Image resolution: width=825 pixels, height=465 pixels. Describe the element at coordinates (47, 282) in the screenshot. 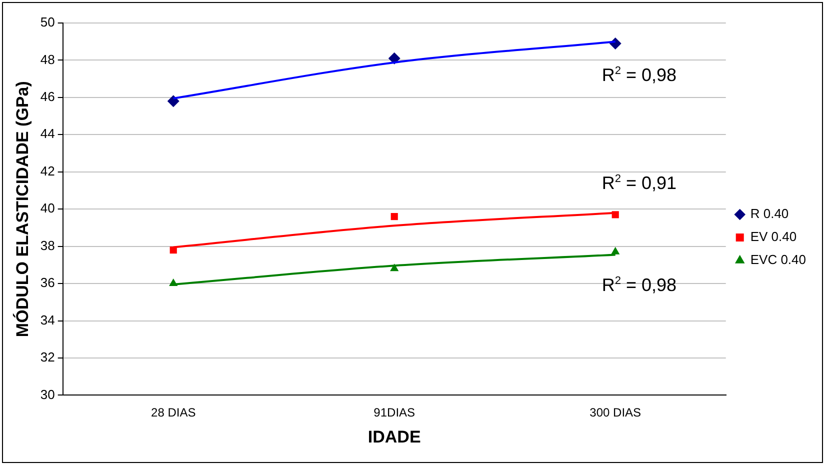

I see `y-tick-label: 36` at that location.